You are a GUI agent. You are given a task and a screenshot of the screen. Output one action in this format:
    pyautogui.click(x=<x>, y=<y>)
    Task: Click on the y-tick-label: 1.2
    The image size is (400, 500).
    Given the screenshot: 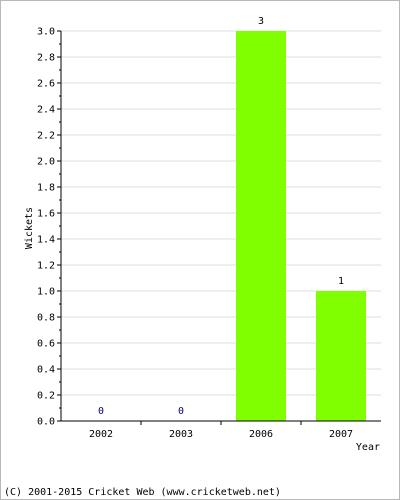 What is the action you would take?
    pyautogui.click(x=46, y=266)
    